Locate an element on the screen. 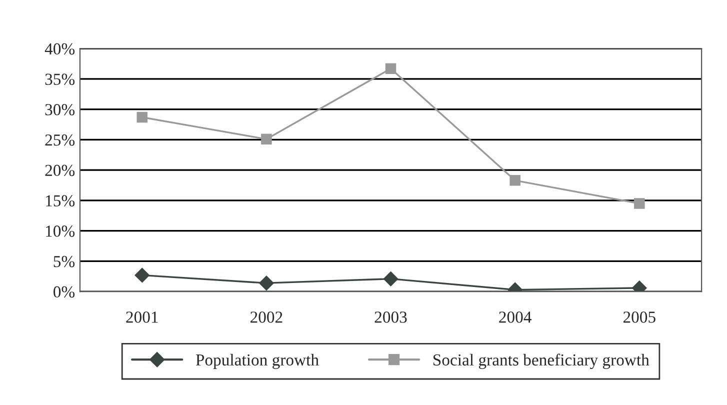 This screenshot has width=727, height=405. y-tick-label: 30% is located at coordinates (60, 110).